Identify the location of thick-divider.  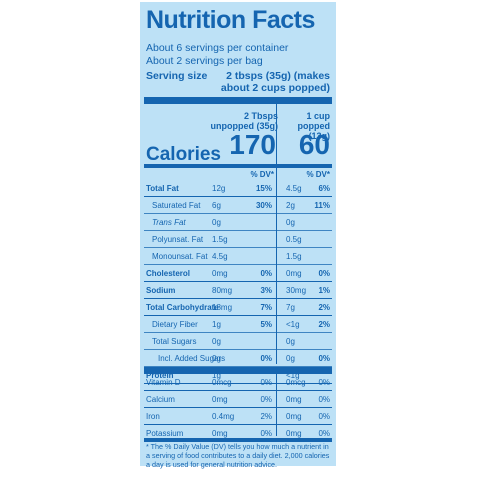
(238, 100).